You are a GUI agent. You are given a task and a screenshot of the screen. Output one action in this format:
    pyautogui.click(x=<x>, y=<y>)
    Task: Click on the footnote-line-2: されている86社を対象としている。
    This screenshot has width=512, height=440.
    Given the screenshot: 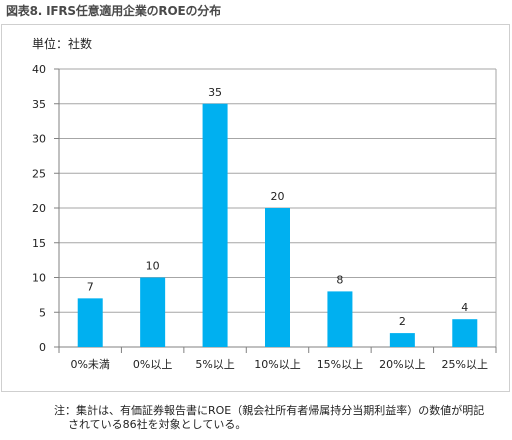 What is the action you would take?
    pyautogui.click(x=157, y=424)
    